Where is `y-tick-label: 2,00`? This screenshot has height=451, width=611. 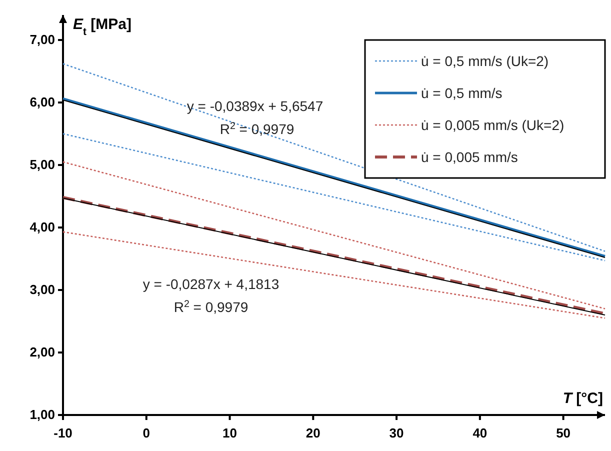
y-tick-label: 2,00 is located at coordinates (42, 352).